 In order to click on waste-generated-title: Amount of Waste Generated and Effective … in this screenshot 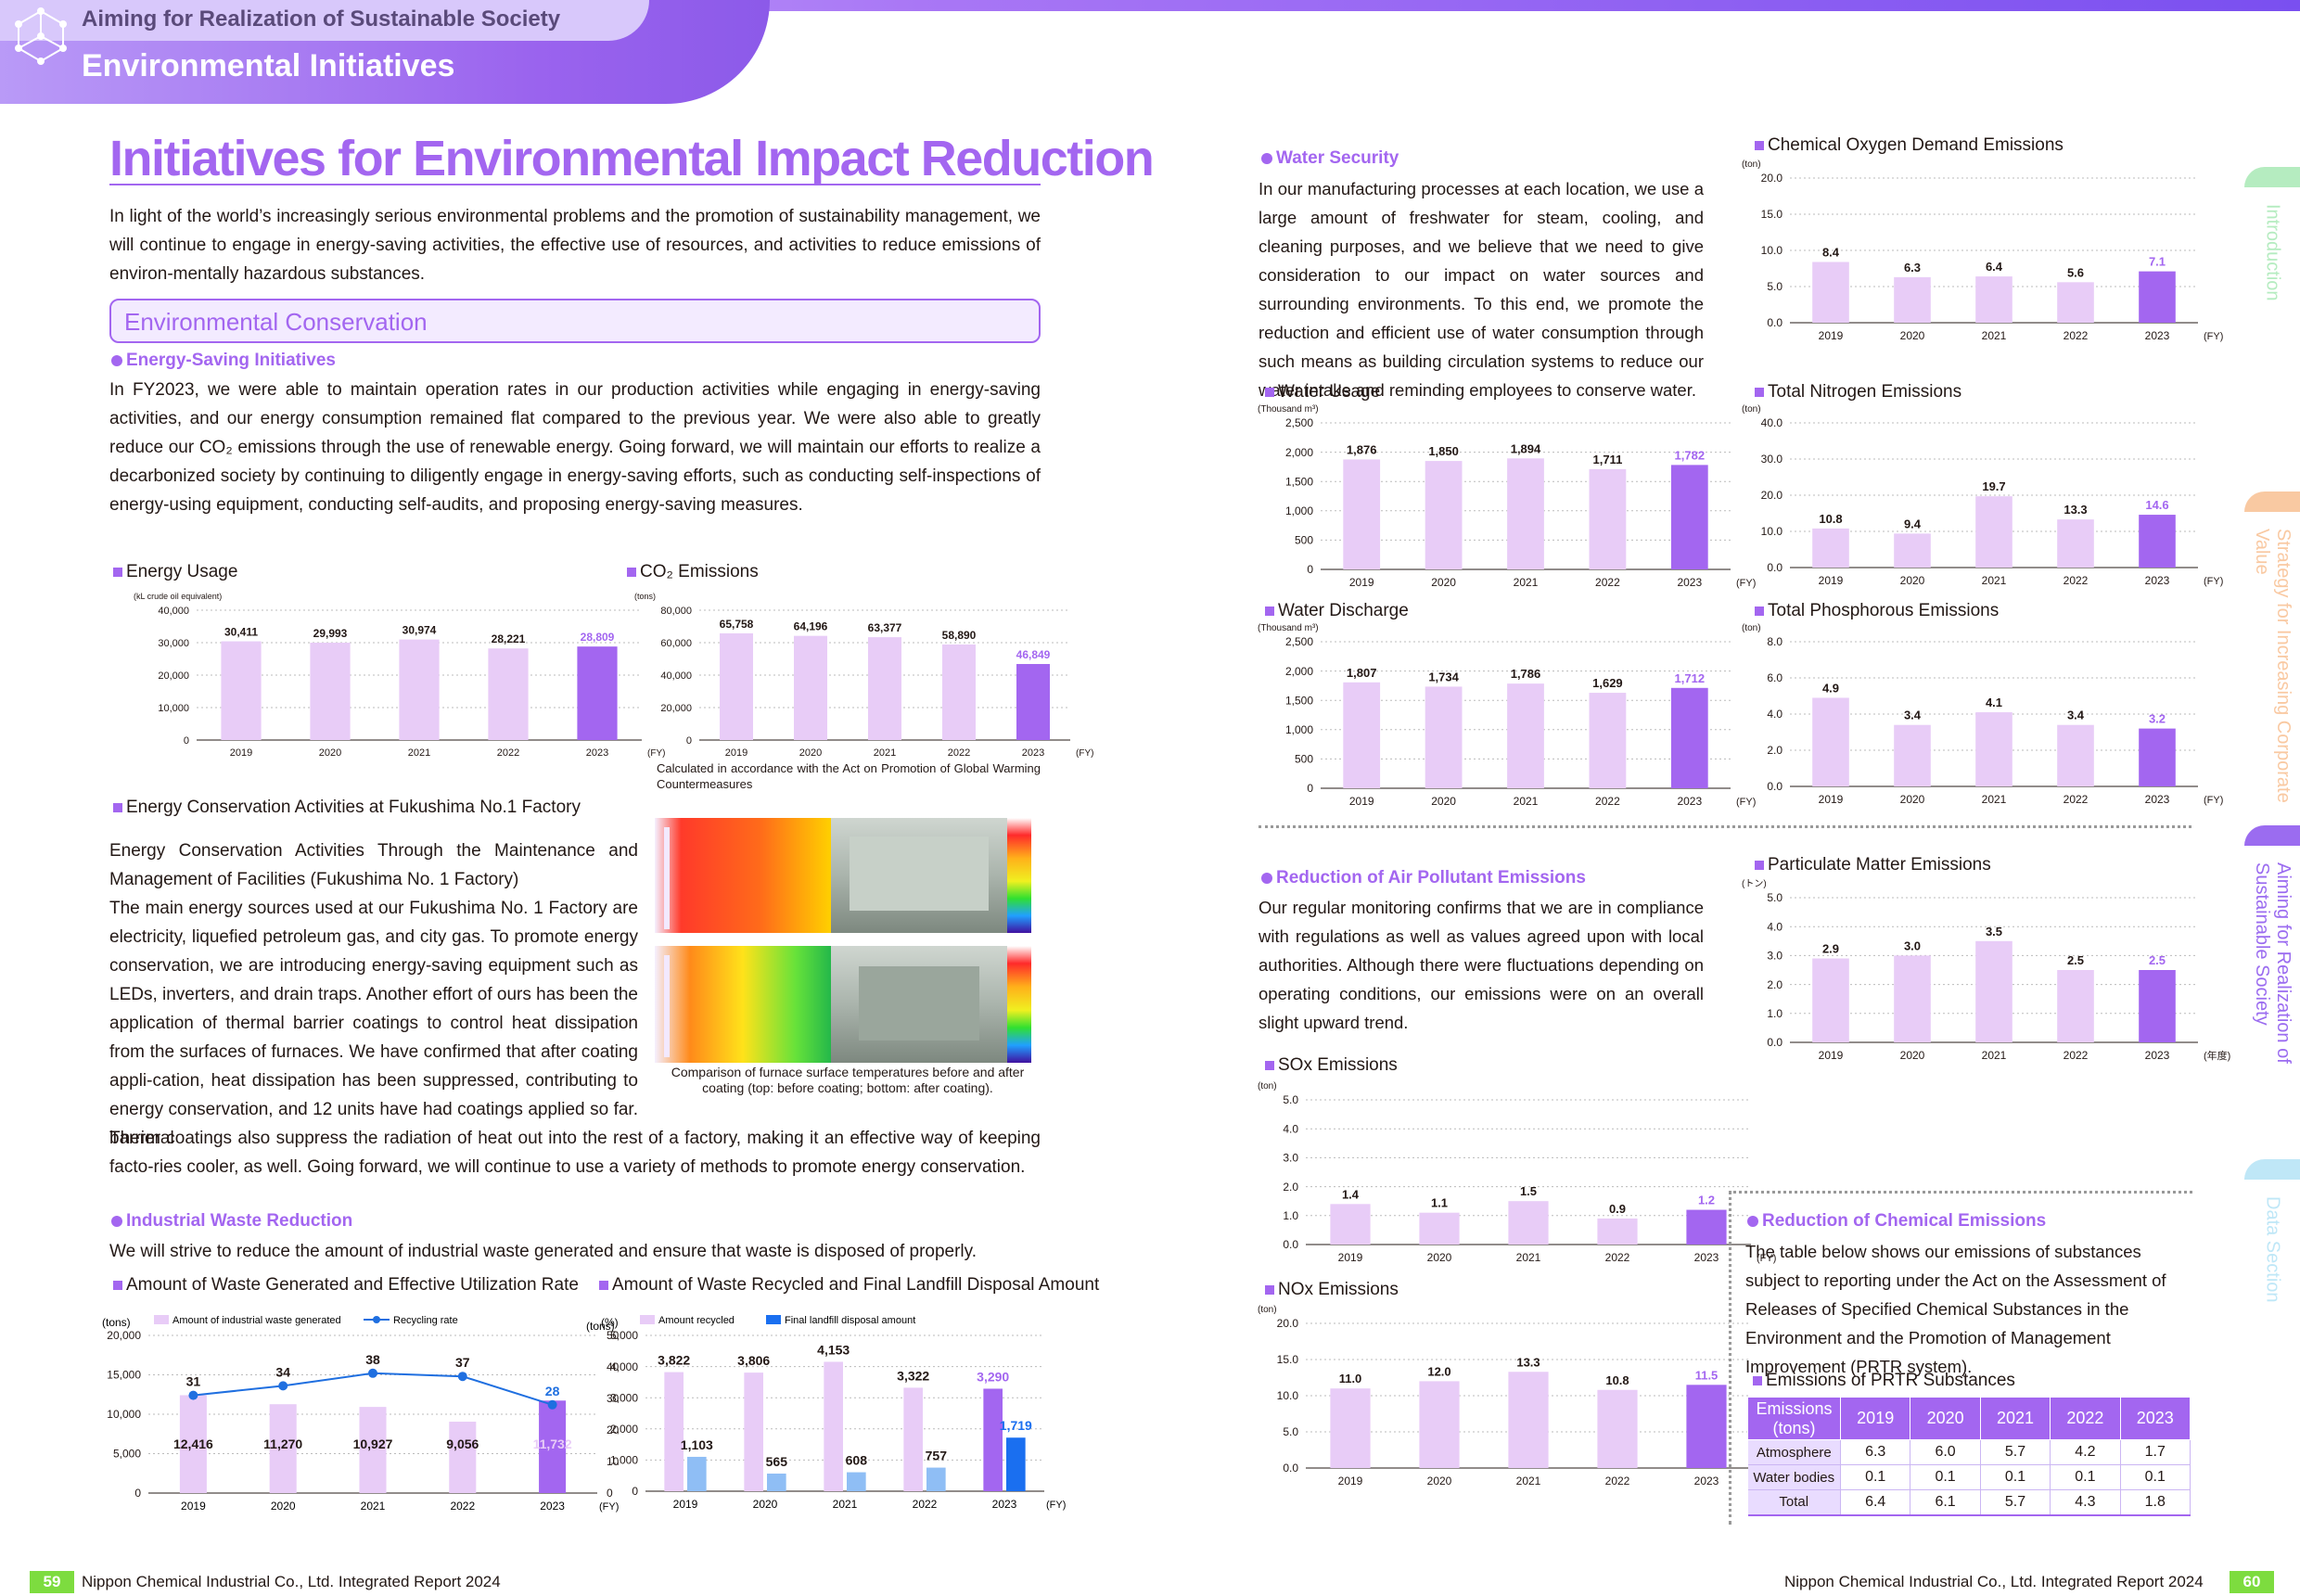, I will do `click(346, 1285)`.